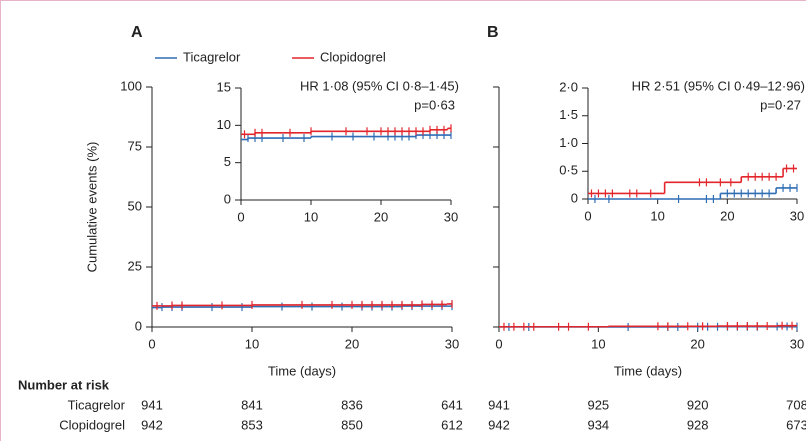  I want to click on panel-label: A, so click(137, 32).